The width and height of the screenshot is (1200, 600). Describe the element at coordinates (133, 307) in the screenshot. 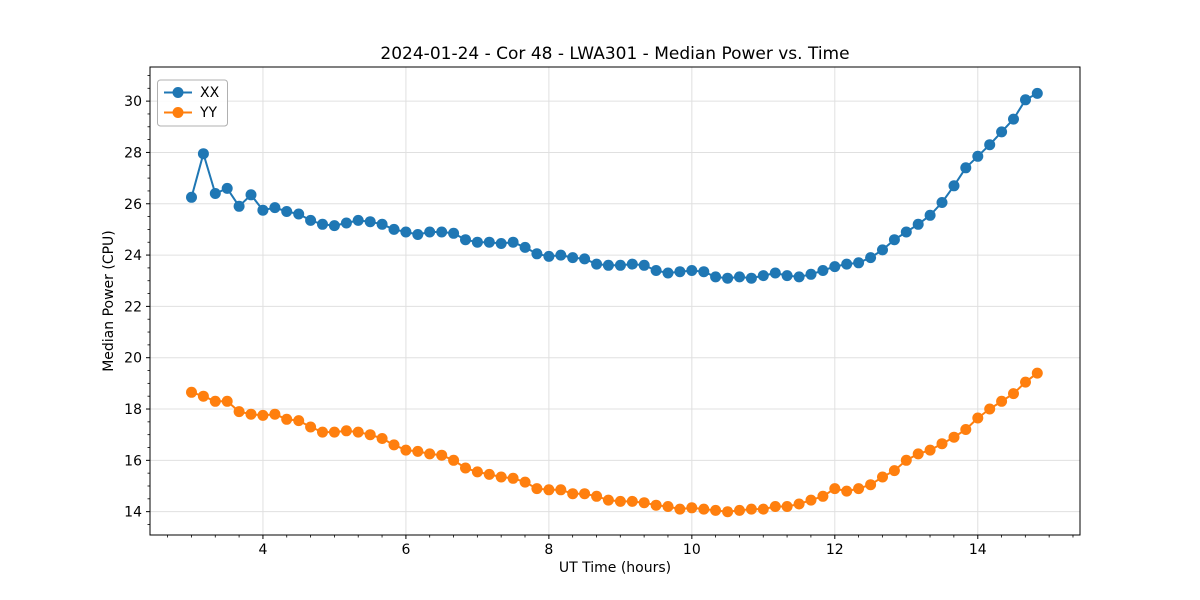

I see `y-tick-label: 22` at that location.